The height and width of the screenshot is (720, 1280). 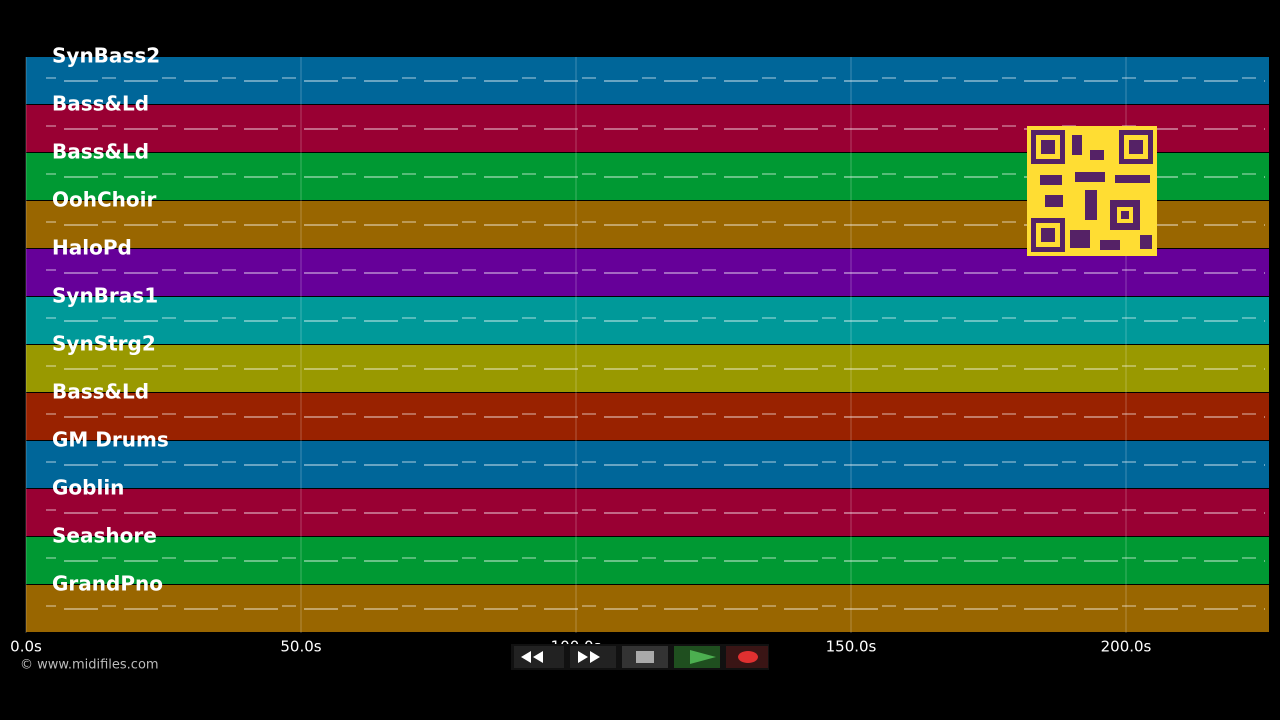 What do you see at coordinates (105, 296) in the screenshot?
I see `track-name: SynBras1` at bounding box center [105, 296].